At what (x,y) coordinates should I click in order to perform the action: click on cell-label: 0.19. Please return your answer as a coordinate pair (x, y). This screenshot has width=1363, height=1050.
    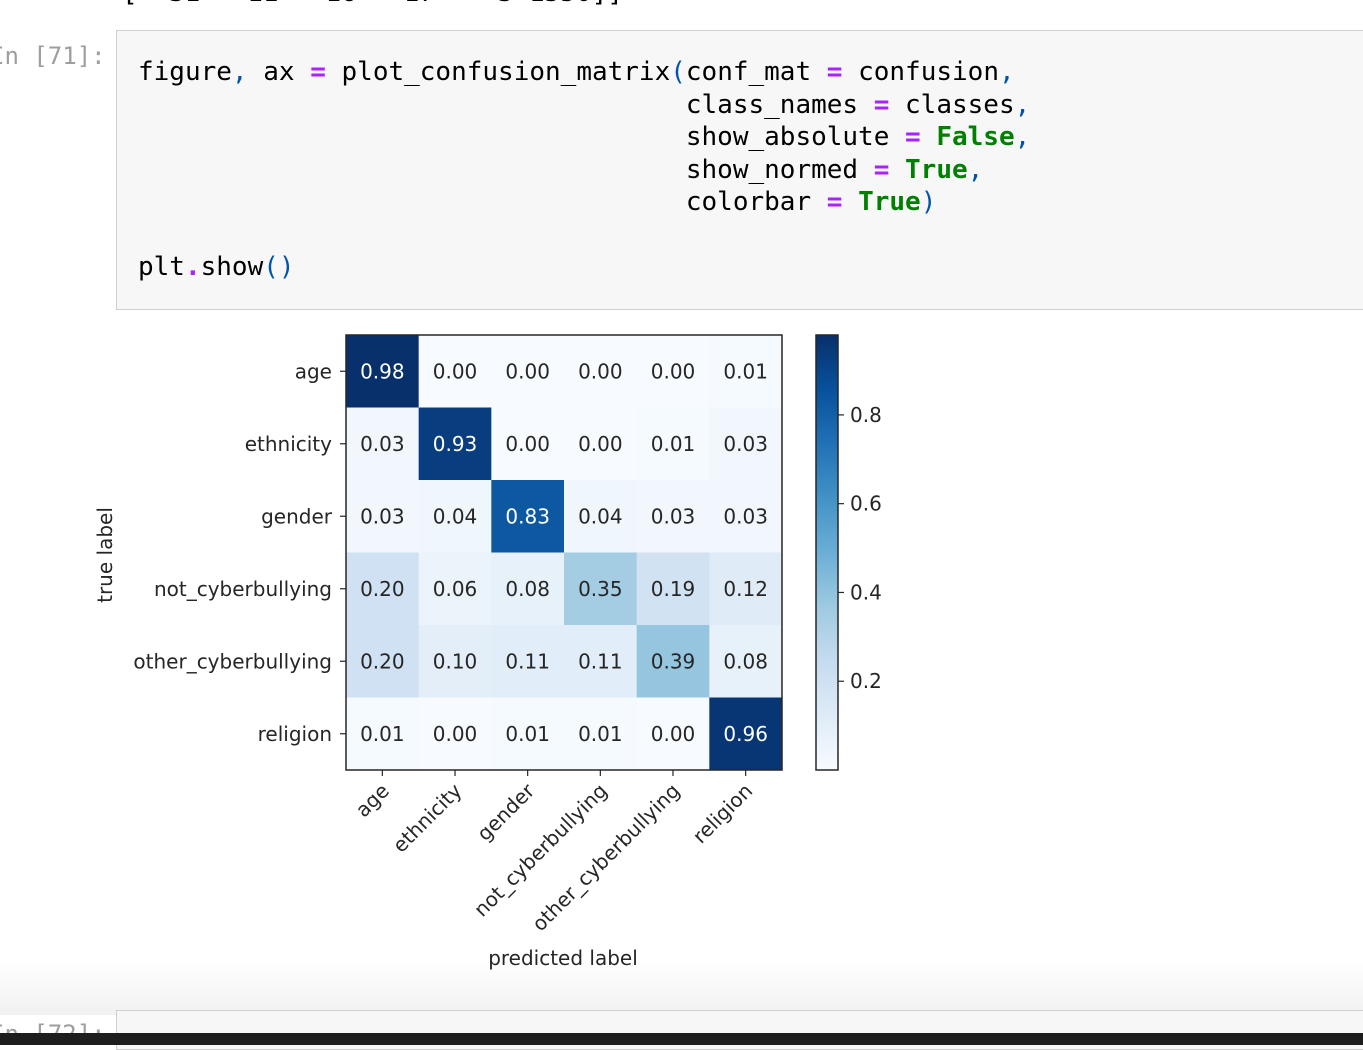
    Looking at the image, I should click on (673, 589).